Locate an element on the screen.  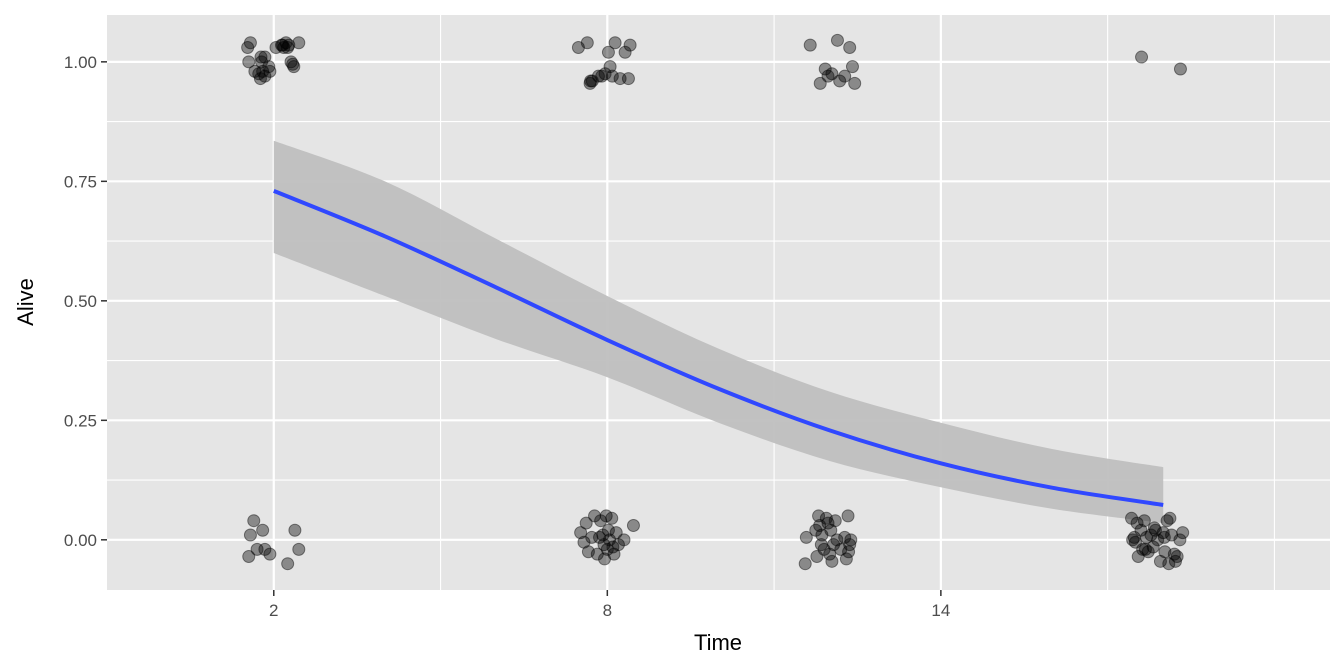
y-axis-title: Alive is located at coordinates (25, 302).